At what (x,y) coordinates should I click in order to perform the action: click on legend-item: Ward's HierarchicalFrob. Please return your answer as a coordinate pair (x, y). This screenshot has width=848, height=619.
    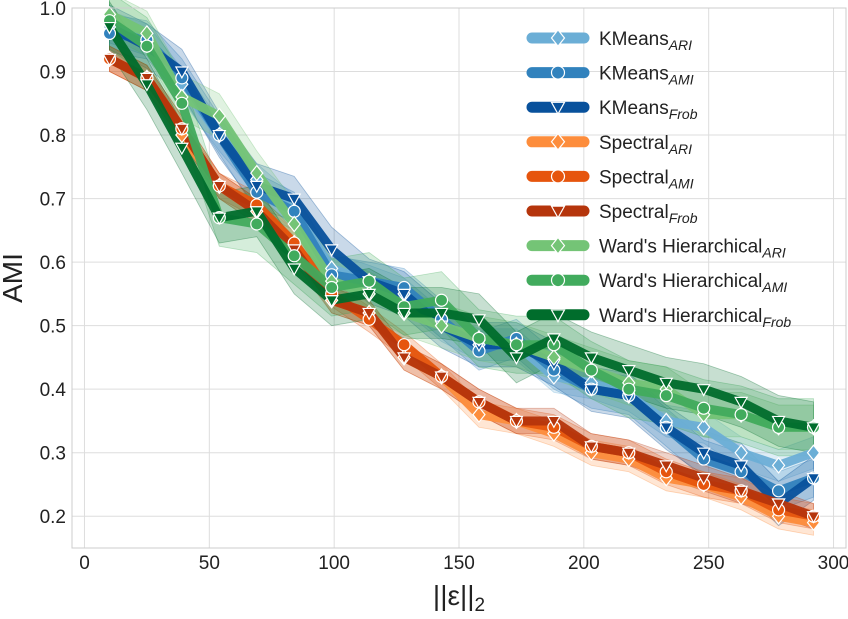
    Looking at the image, I should click on (658, 318).